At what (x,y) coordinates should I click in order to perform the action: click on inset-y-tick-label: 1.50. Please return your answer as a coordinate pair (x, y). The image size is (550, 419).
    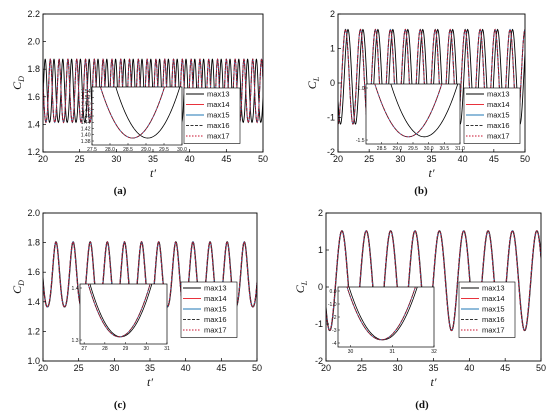
    Looking at the image, I should click on (86, 104).